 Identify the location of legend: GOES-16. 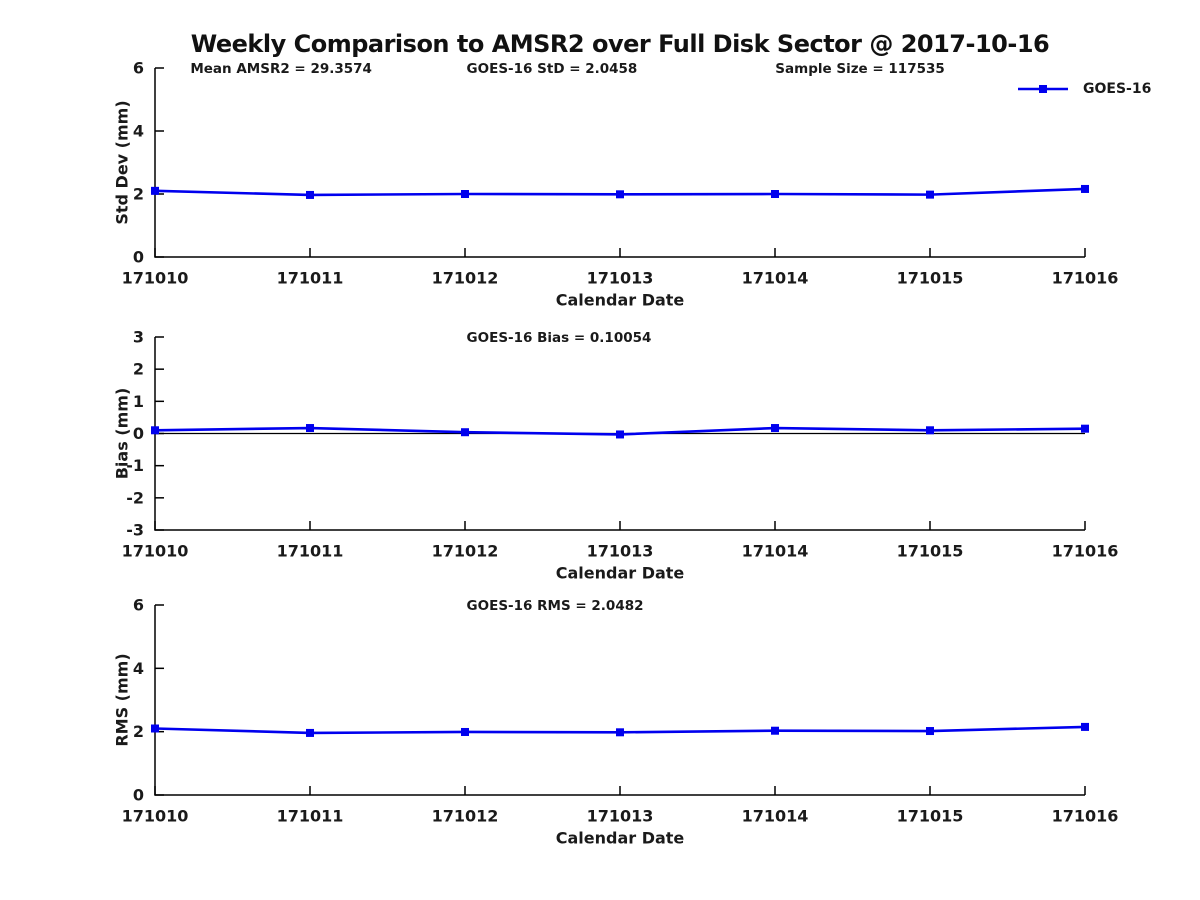
(1084, 89).